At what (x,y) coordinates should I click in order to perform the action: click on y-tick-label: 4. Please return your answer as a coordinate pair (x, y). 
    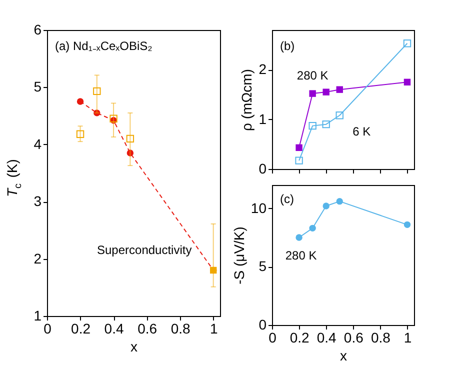
    Looking at the image, I should click on (38, 144).